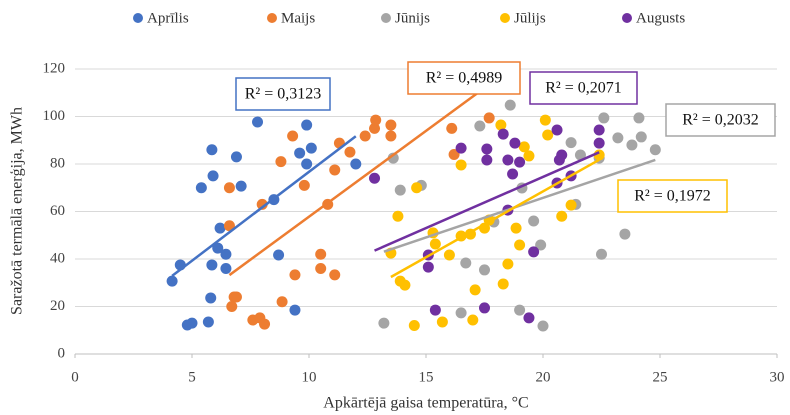  I want to click on x-tick-label: 10, so click(309, 377).